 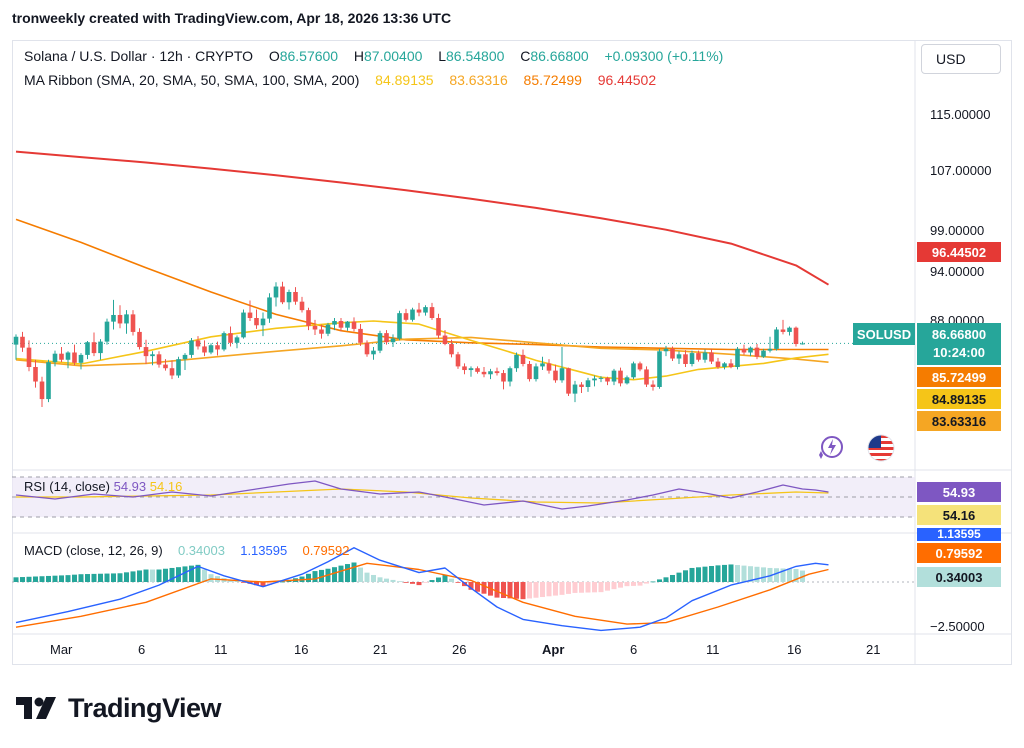 I want to click on tradingview-logo: TradingView, so click(x=119, y=708).